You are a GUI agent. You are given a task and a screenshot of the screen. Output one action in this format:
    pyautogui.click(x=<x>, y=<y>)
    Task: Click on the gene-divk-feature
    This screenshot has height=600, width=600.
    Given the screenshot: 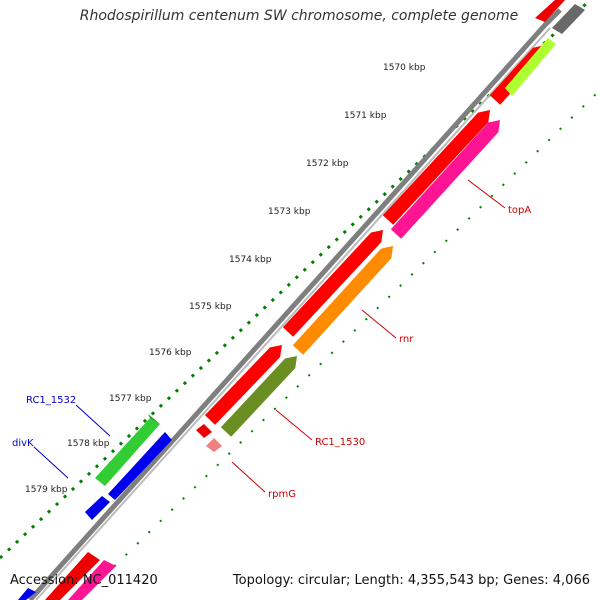 What is the action you would take?
    pyautogui.click(x=128, y=476)
    